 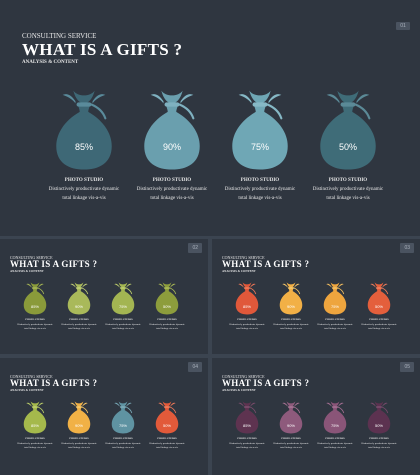 What do you see at coordinates (59, 36) in the screenshot?
I see `slide-kicker: CONSULTING SERVICE` at bounding box center [59, 36].